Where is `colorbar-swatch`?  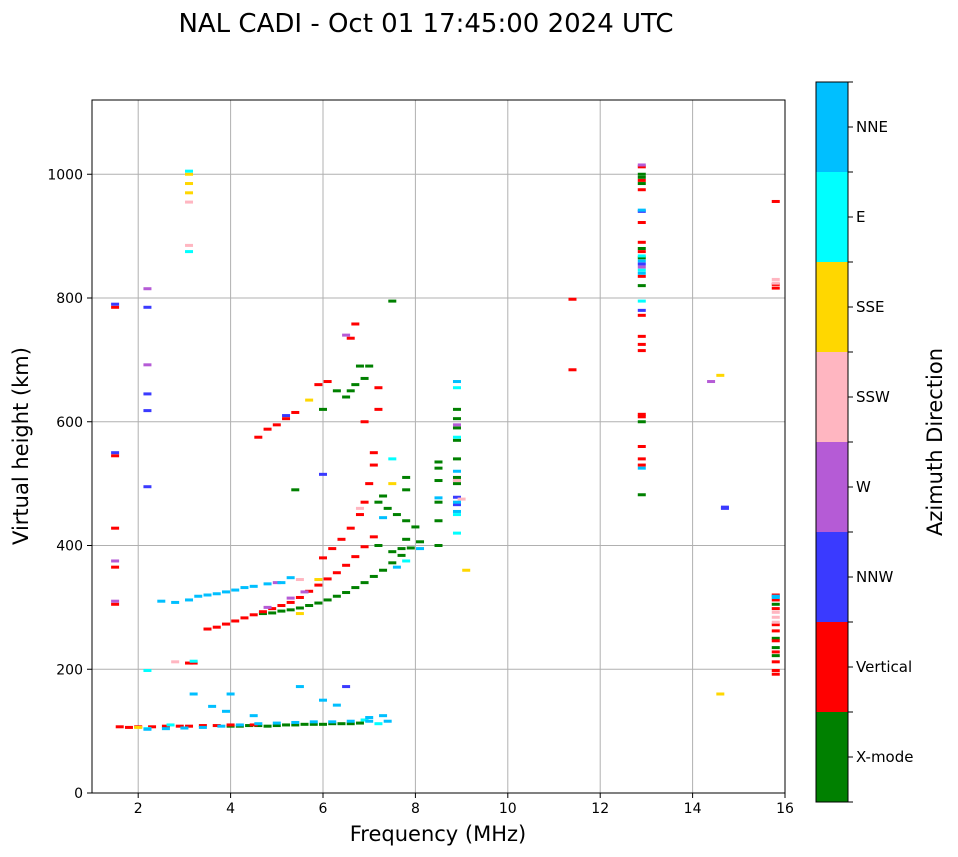
colorbar-swatch is located at coordinates (832, 127).